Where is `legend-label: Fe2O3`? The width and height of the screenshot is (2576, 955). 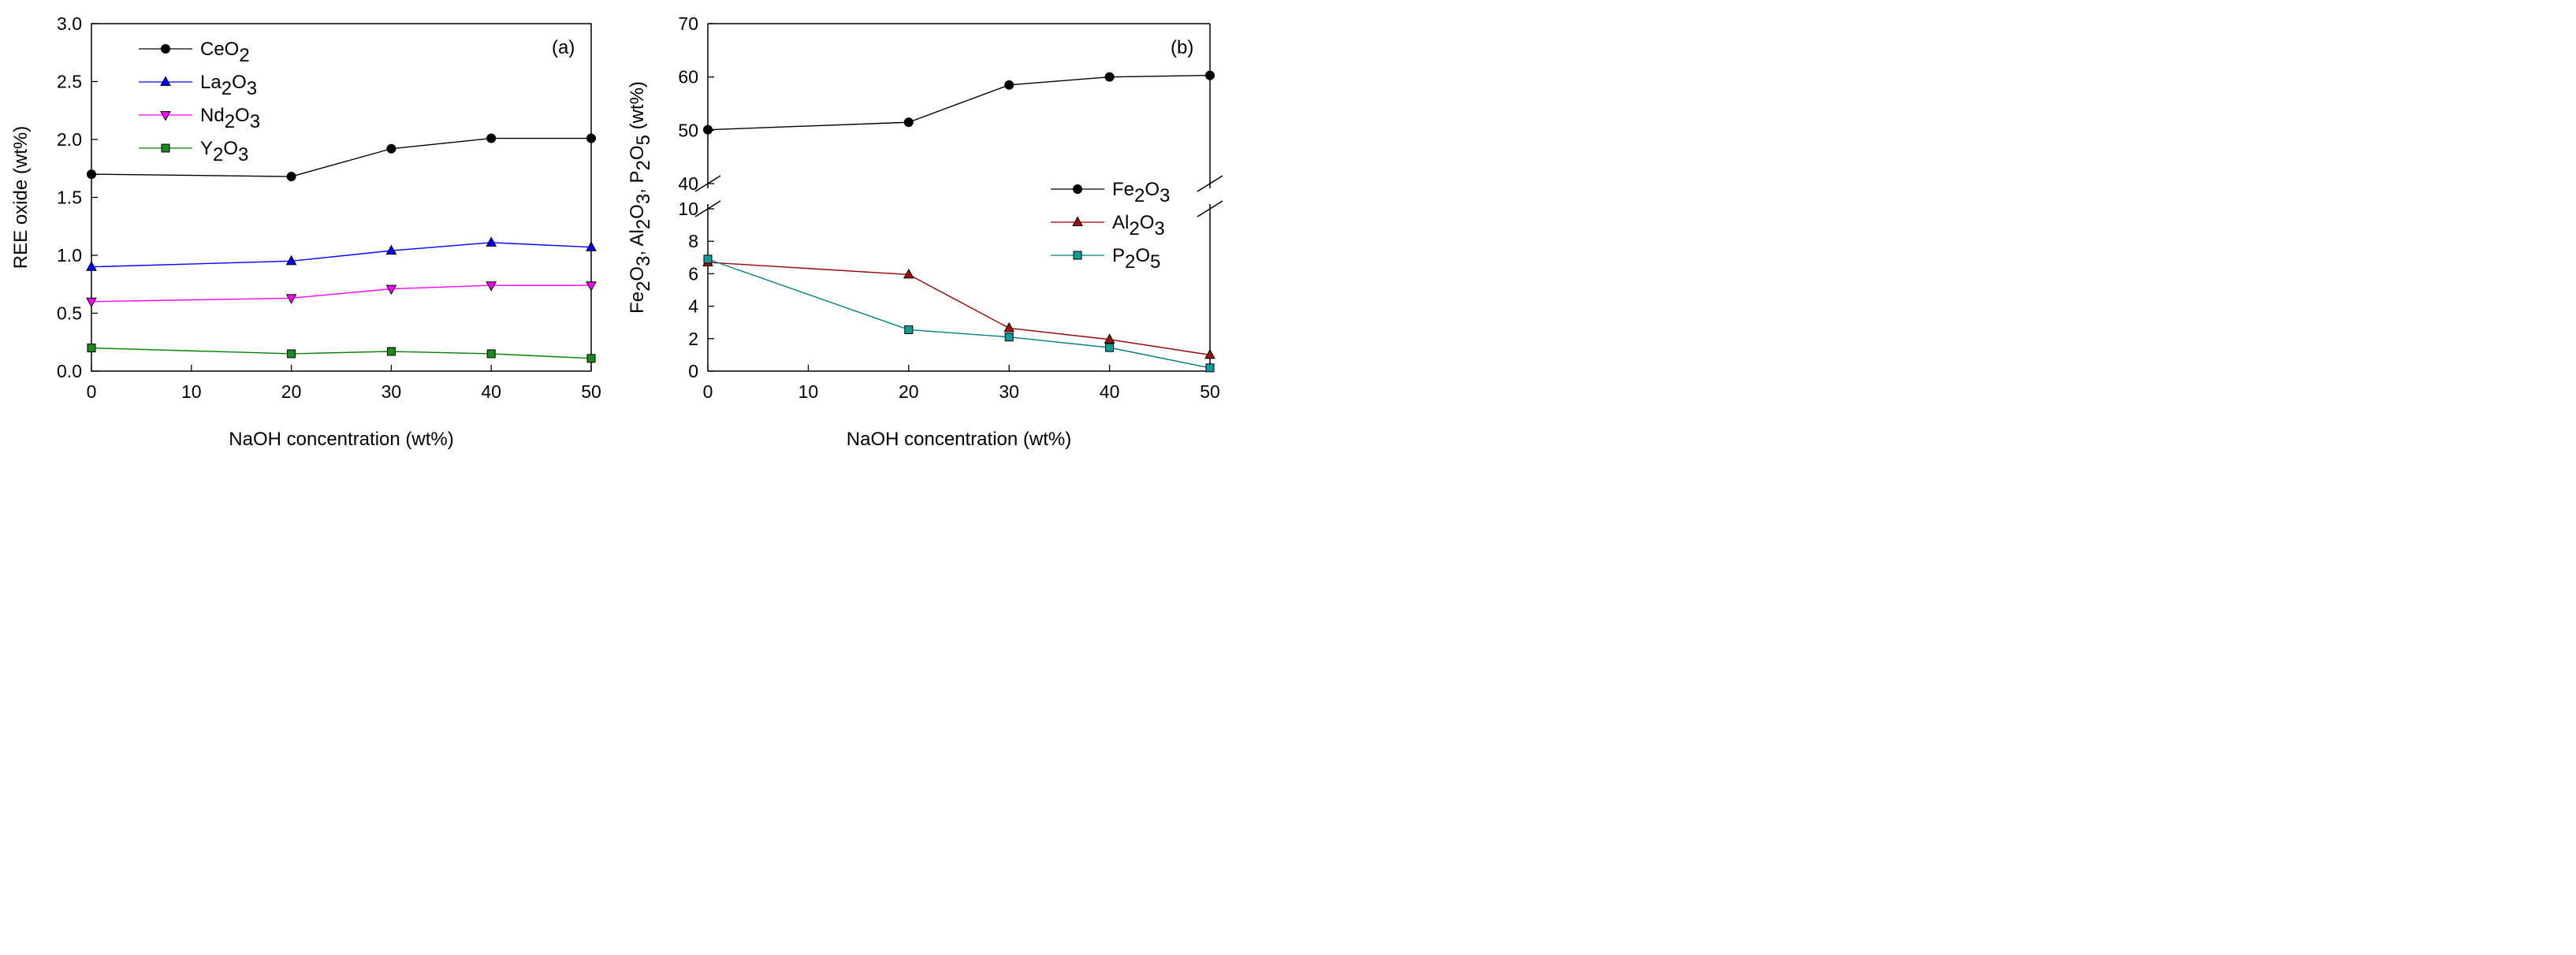
legend-label: Fe2O3 is located at coordinates (1141, 192).